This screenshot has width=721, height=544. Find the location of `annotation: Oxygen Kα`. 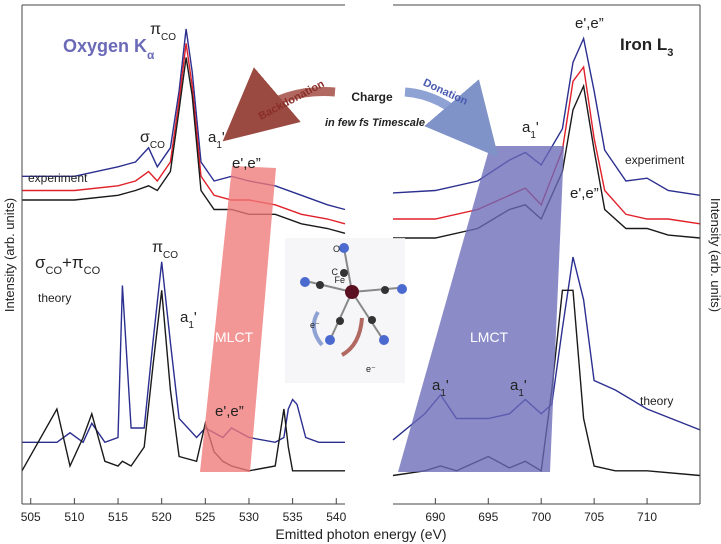

annotation: Oxygen Kα is located at coordinates (109, 49).